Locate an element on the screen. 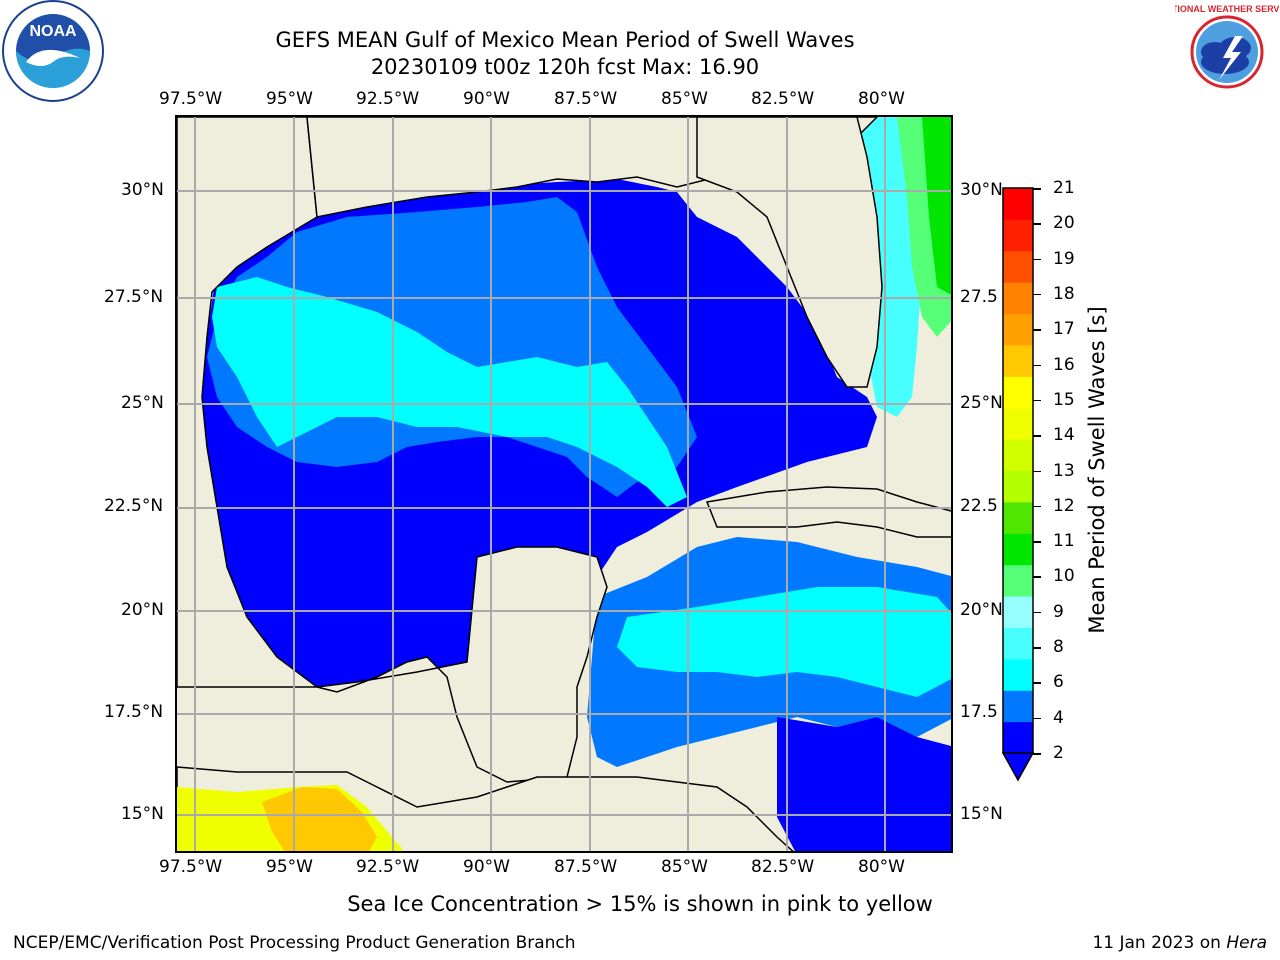 Image resolution: width=1280 pixels, height=960 pixels. texas-coast-land is located at coordinates (248, 402).